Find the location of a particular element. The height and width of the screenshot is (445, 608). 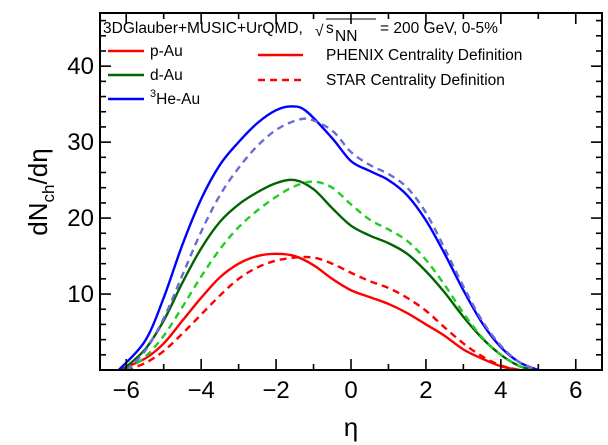

legend-label-solid: PHENIX Centrality Definition is located at coordinates (424, 55).